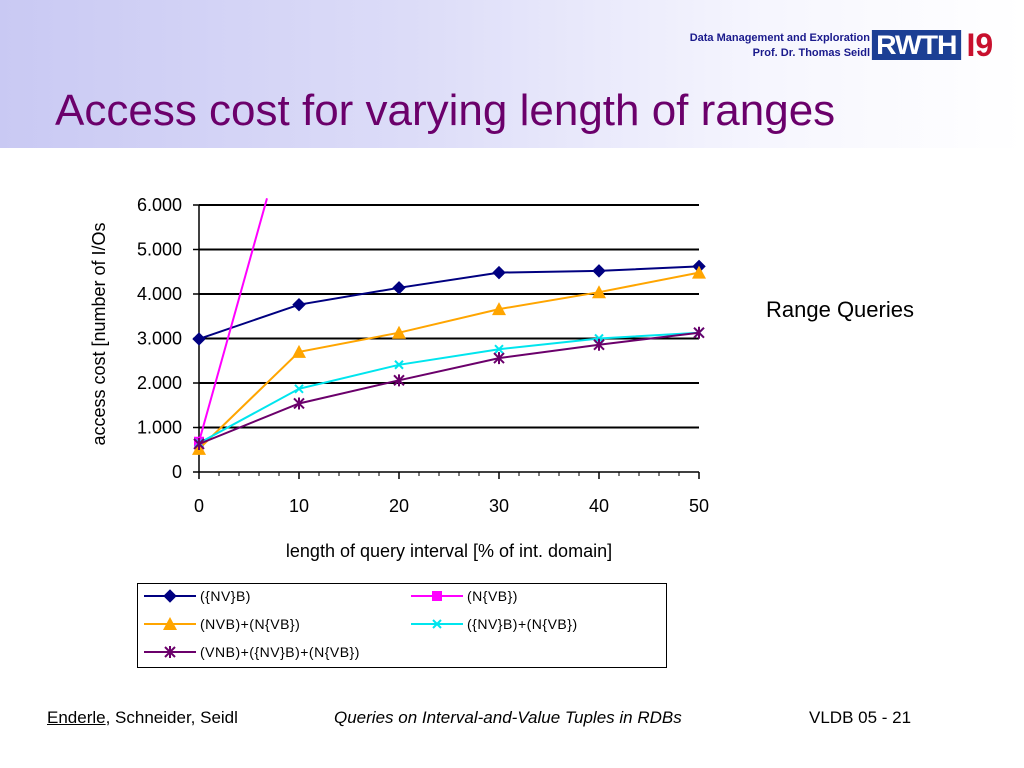 The image size is (1024, 768). I want to click on legend-label-0: ({NV}B), so click(225, 596).